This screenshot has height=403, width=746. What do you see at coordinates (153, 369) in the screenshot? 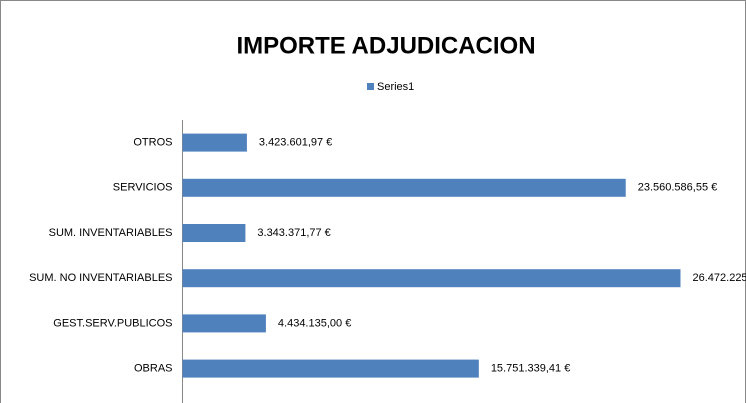
I see `y-tick-label: OBRAS` at bounding box center [153, 369].